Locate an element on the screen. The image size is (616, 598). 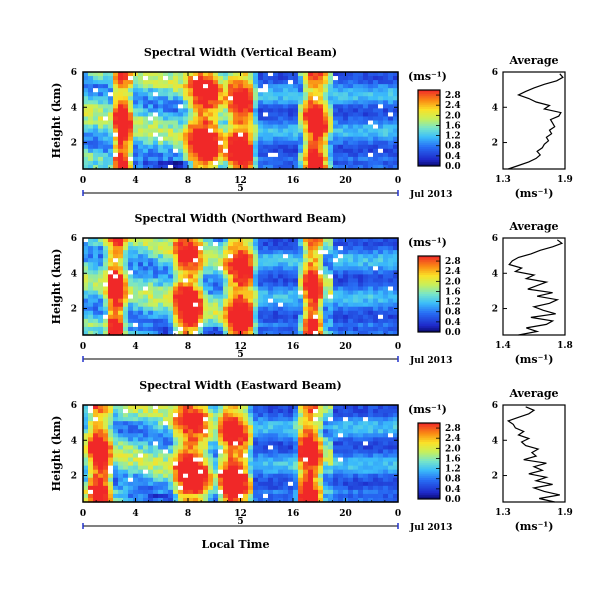
colorbar-tick-label: 2.0 is located at coordinates (453, 449).